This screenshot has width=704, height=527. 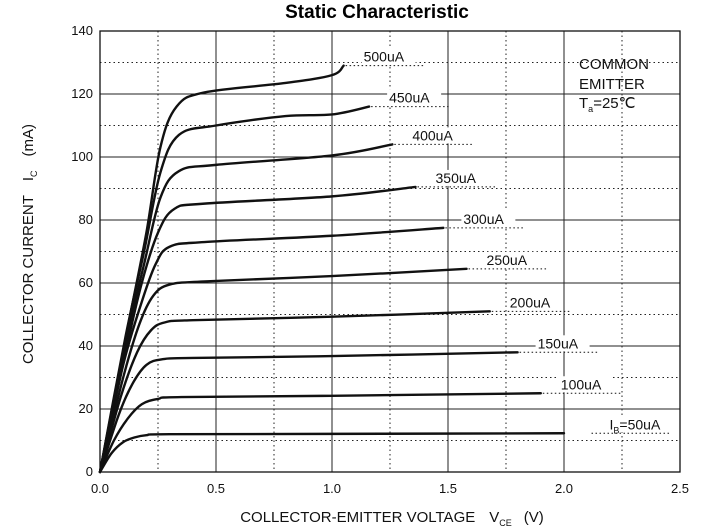 I want to click on annotation-temp-symbol: T, so click(x=583, y=103).